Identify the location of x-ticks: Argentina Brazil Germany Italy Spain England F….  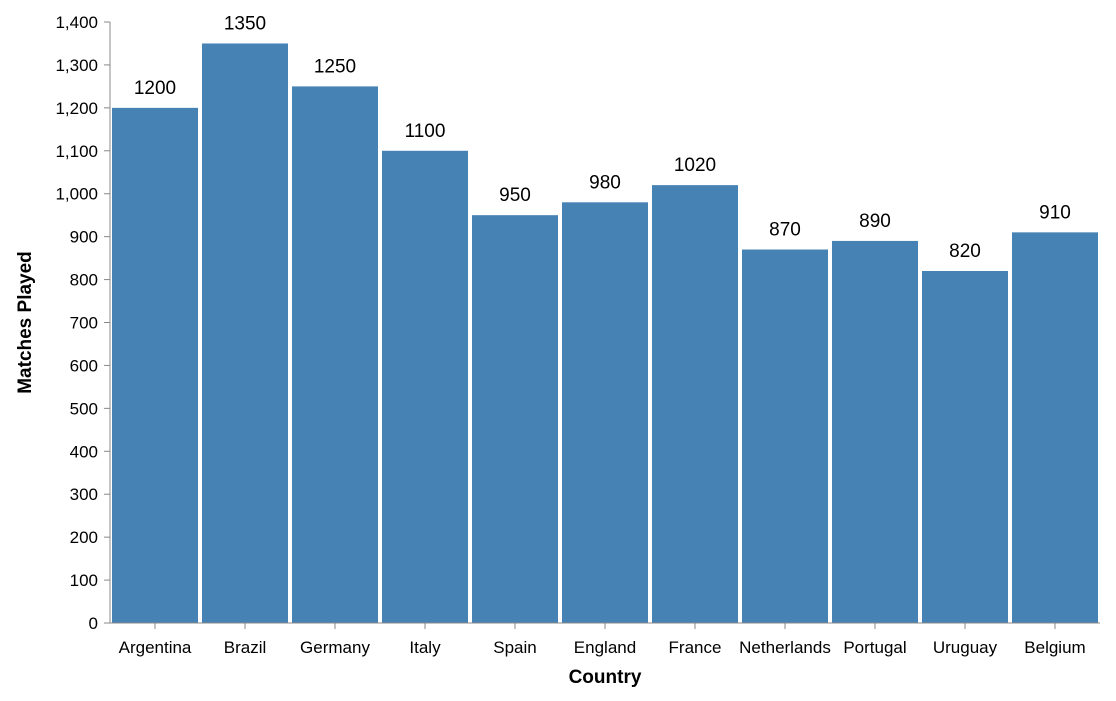
(602, 640).